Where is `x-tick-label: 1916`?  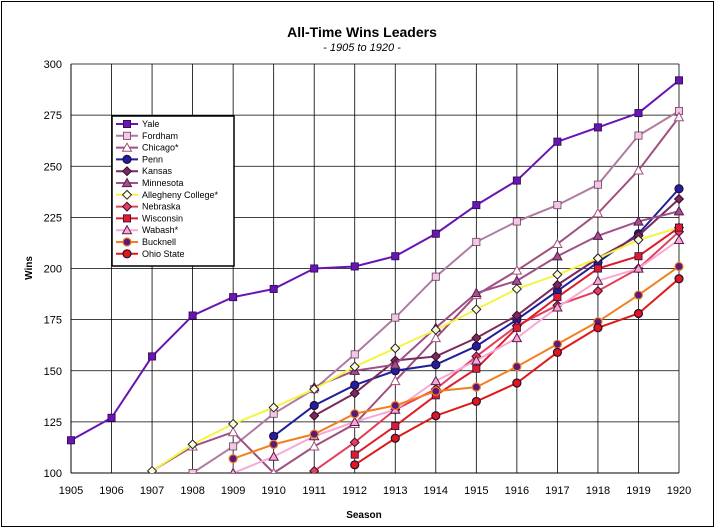
x-tick-label: 1916 is located at coordinates (517, 491).